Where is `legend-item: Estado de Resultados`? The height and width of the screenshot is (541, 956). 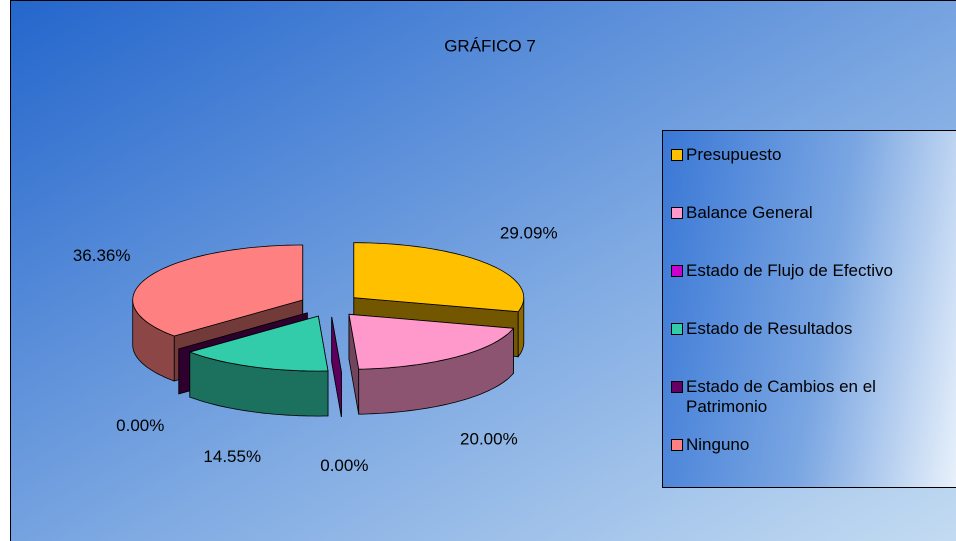
legend-item: Estado de Resultados is located at coordinates (813, 348).